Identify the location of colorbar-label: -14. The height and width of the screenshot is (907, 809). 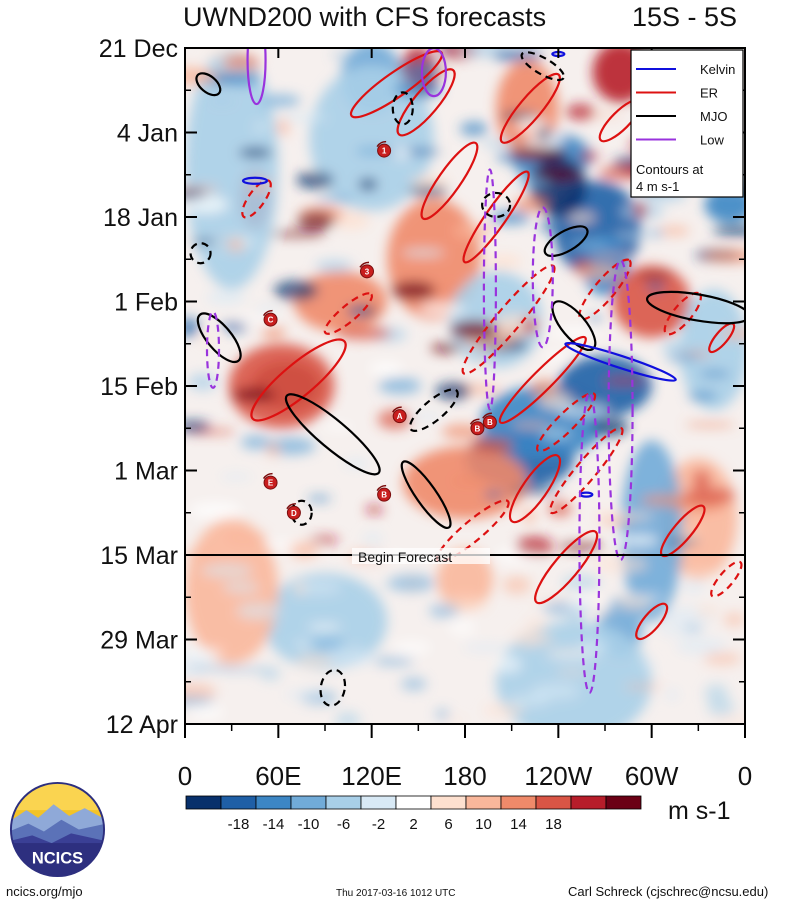
(274, 824).